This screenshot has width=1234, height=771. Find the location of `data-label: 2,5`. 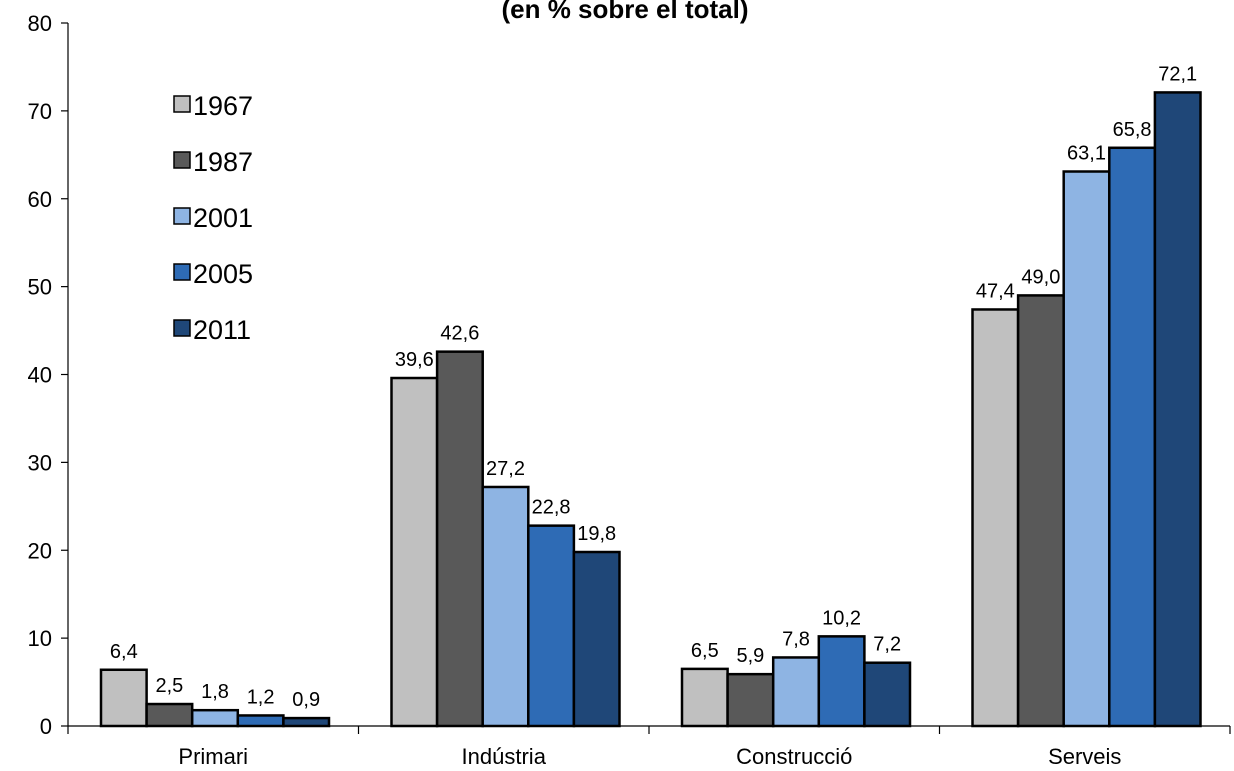

data-label: 2,5 is located at coordinates (169, 686).